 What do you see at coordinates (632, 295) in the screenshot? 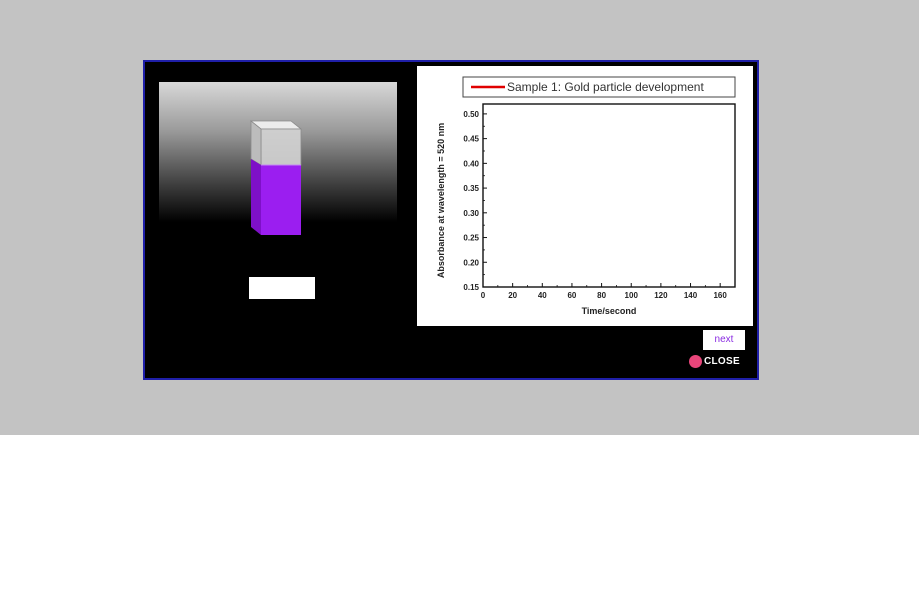
I see `x-tick-label: 100` at bounding box center [632, 295].